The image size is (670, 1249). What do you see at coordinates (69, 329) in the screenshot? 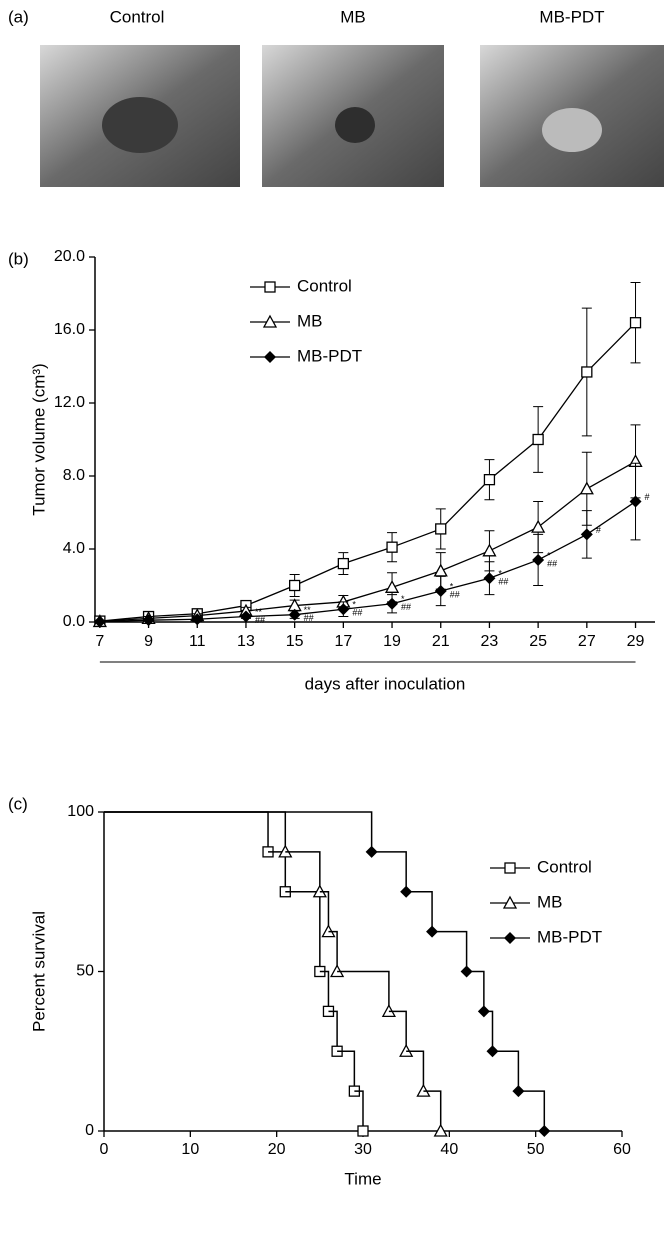
I see `y-tick-label: 16.0` at bounding box center [69, 329].